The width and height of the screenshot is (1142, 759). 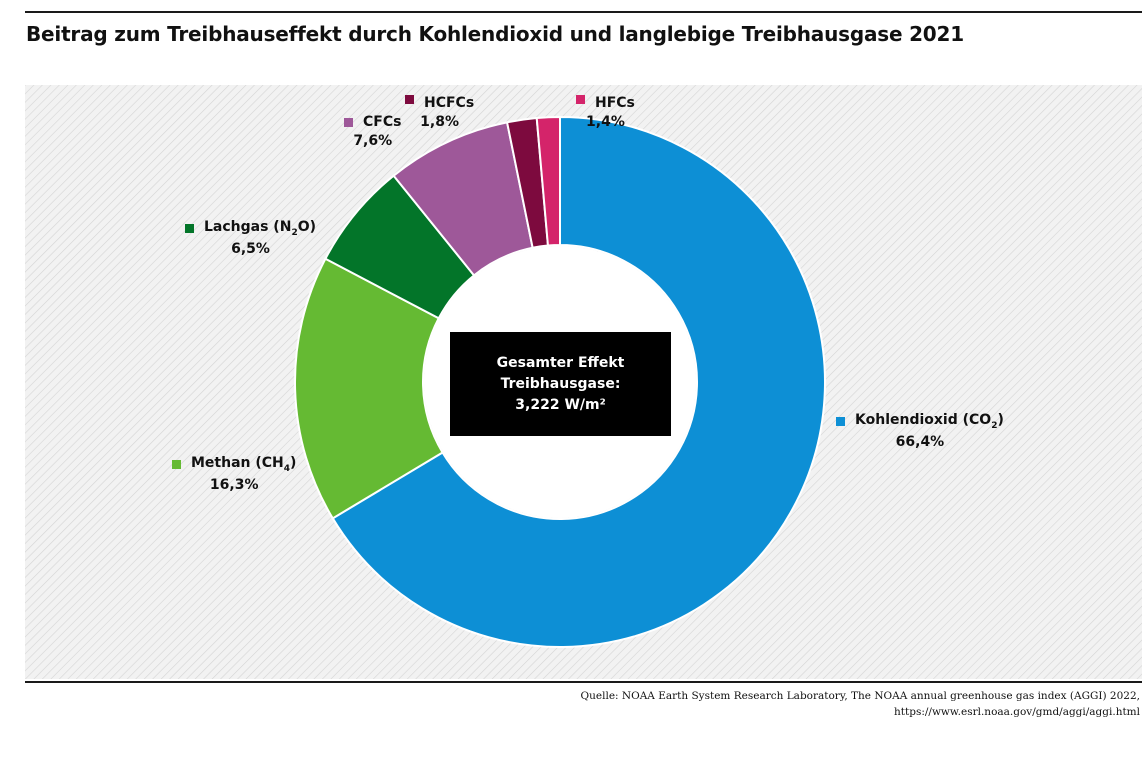 What do you see at coordinates (440, 112) in the screenshot?
I see `slice-label-hcfcs: HCFCs 1,8%` at bounding box center [440, 112].